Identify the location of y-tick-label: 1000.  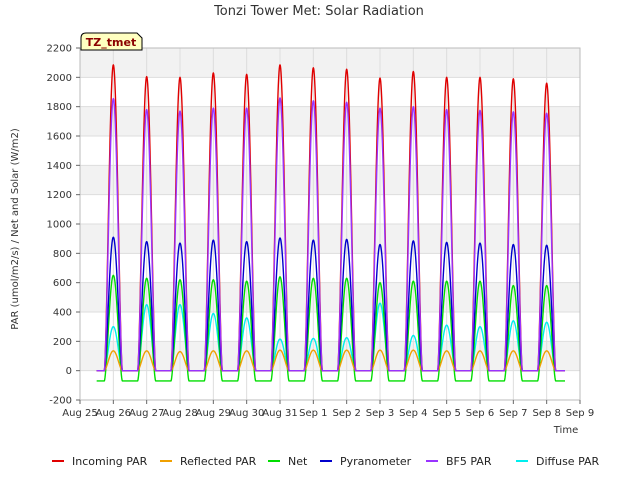
(59, 225).